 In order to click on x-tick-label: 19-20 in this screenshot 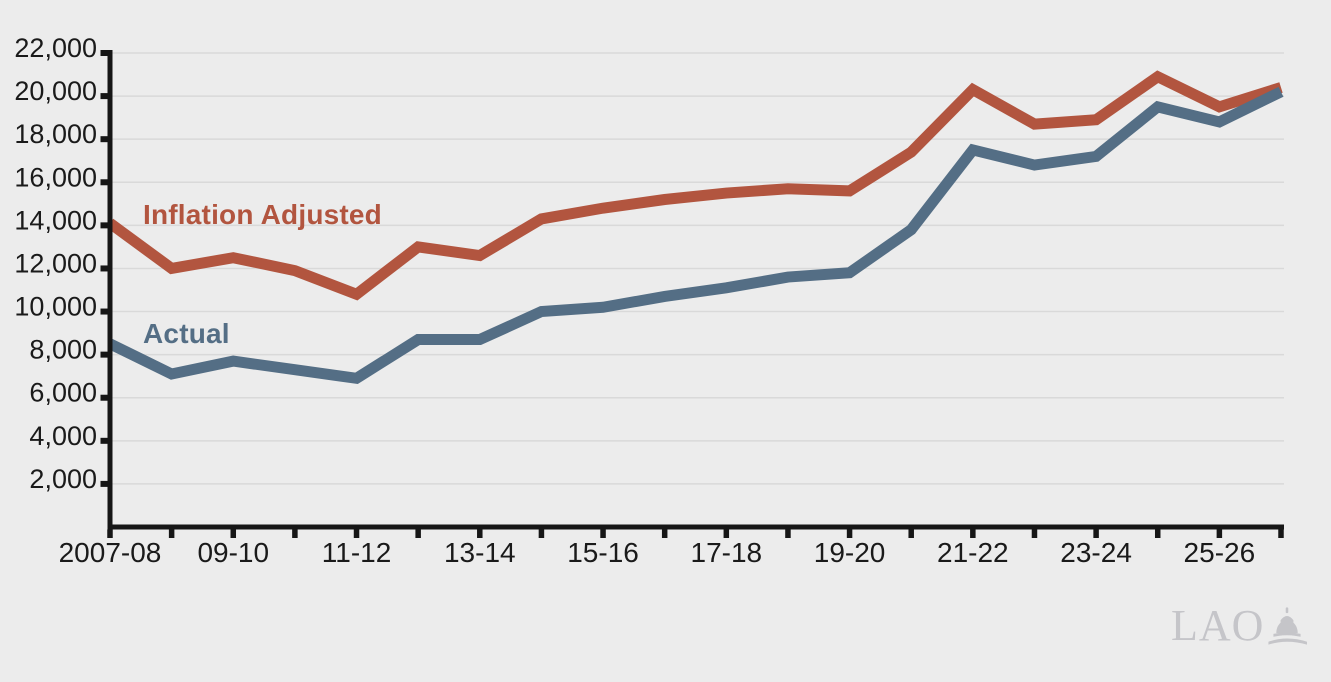, I will do `click(850, 552)`.